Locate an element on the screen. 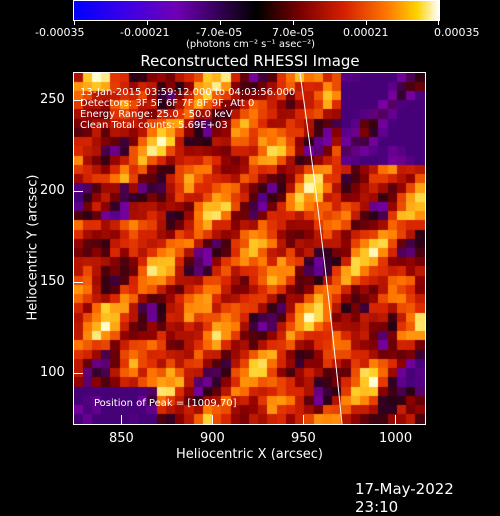  info-line-time: 13-Jan-2015 03:59:12.000 to 04:03:56.000 is located at coordinates (188, 92).